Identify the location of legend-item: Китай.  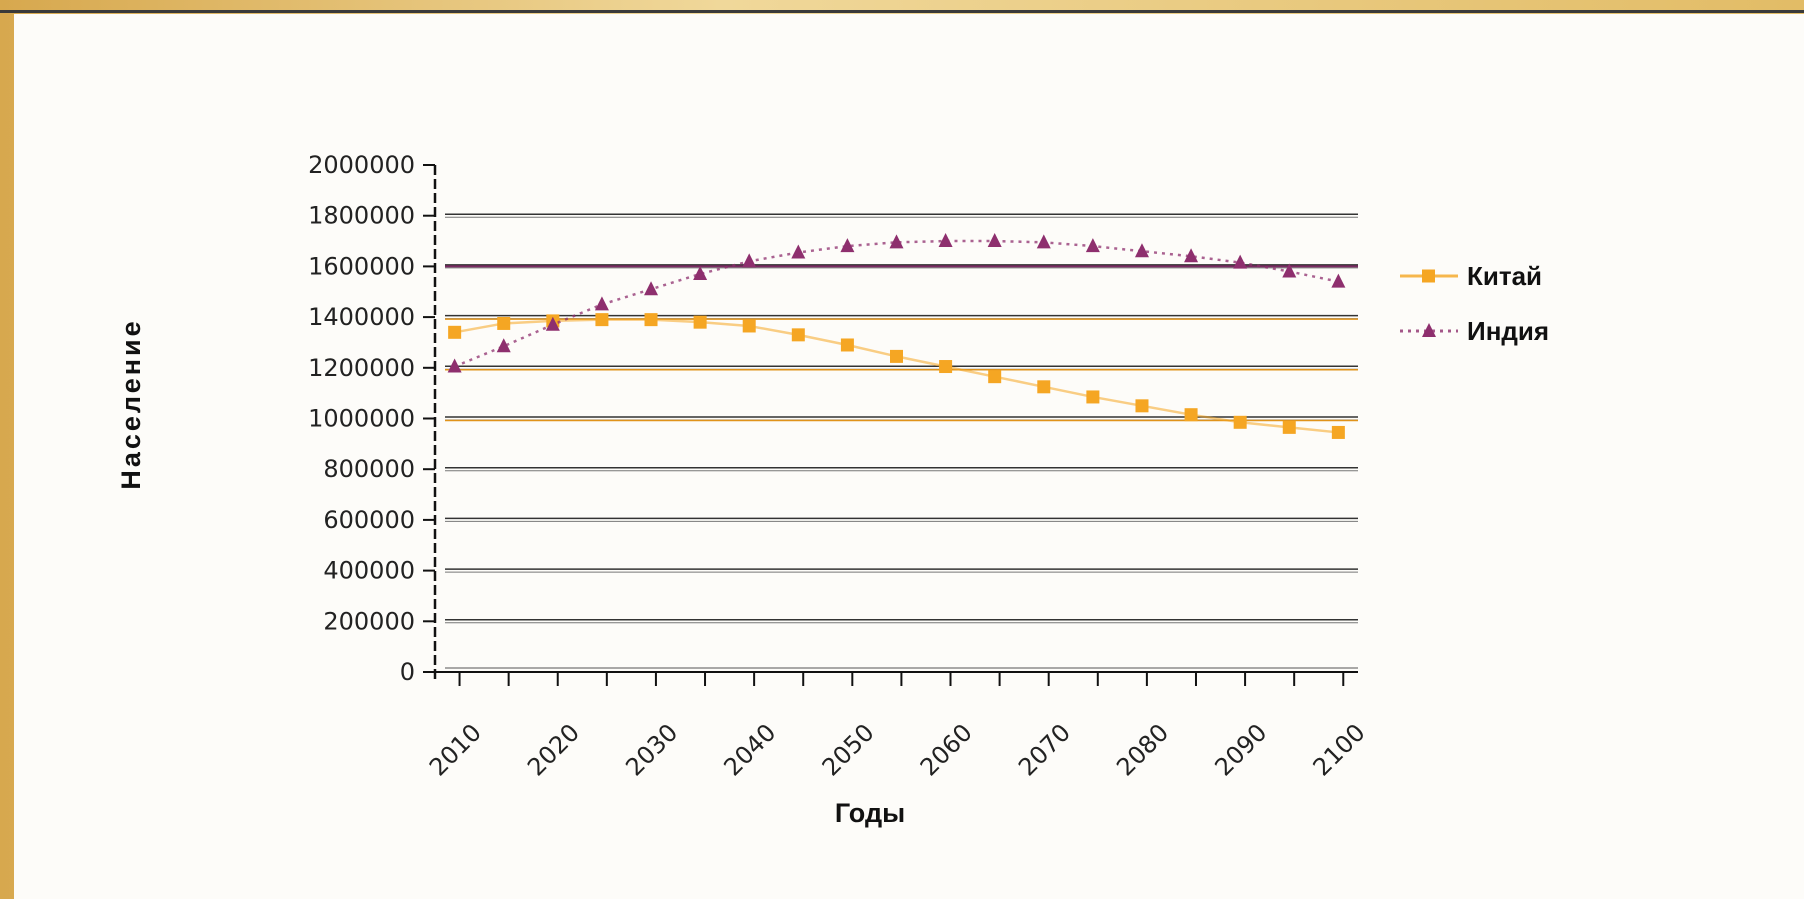
(1471, 276).